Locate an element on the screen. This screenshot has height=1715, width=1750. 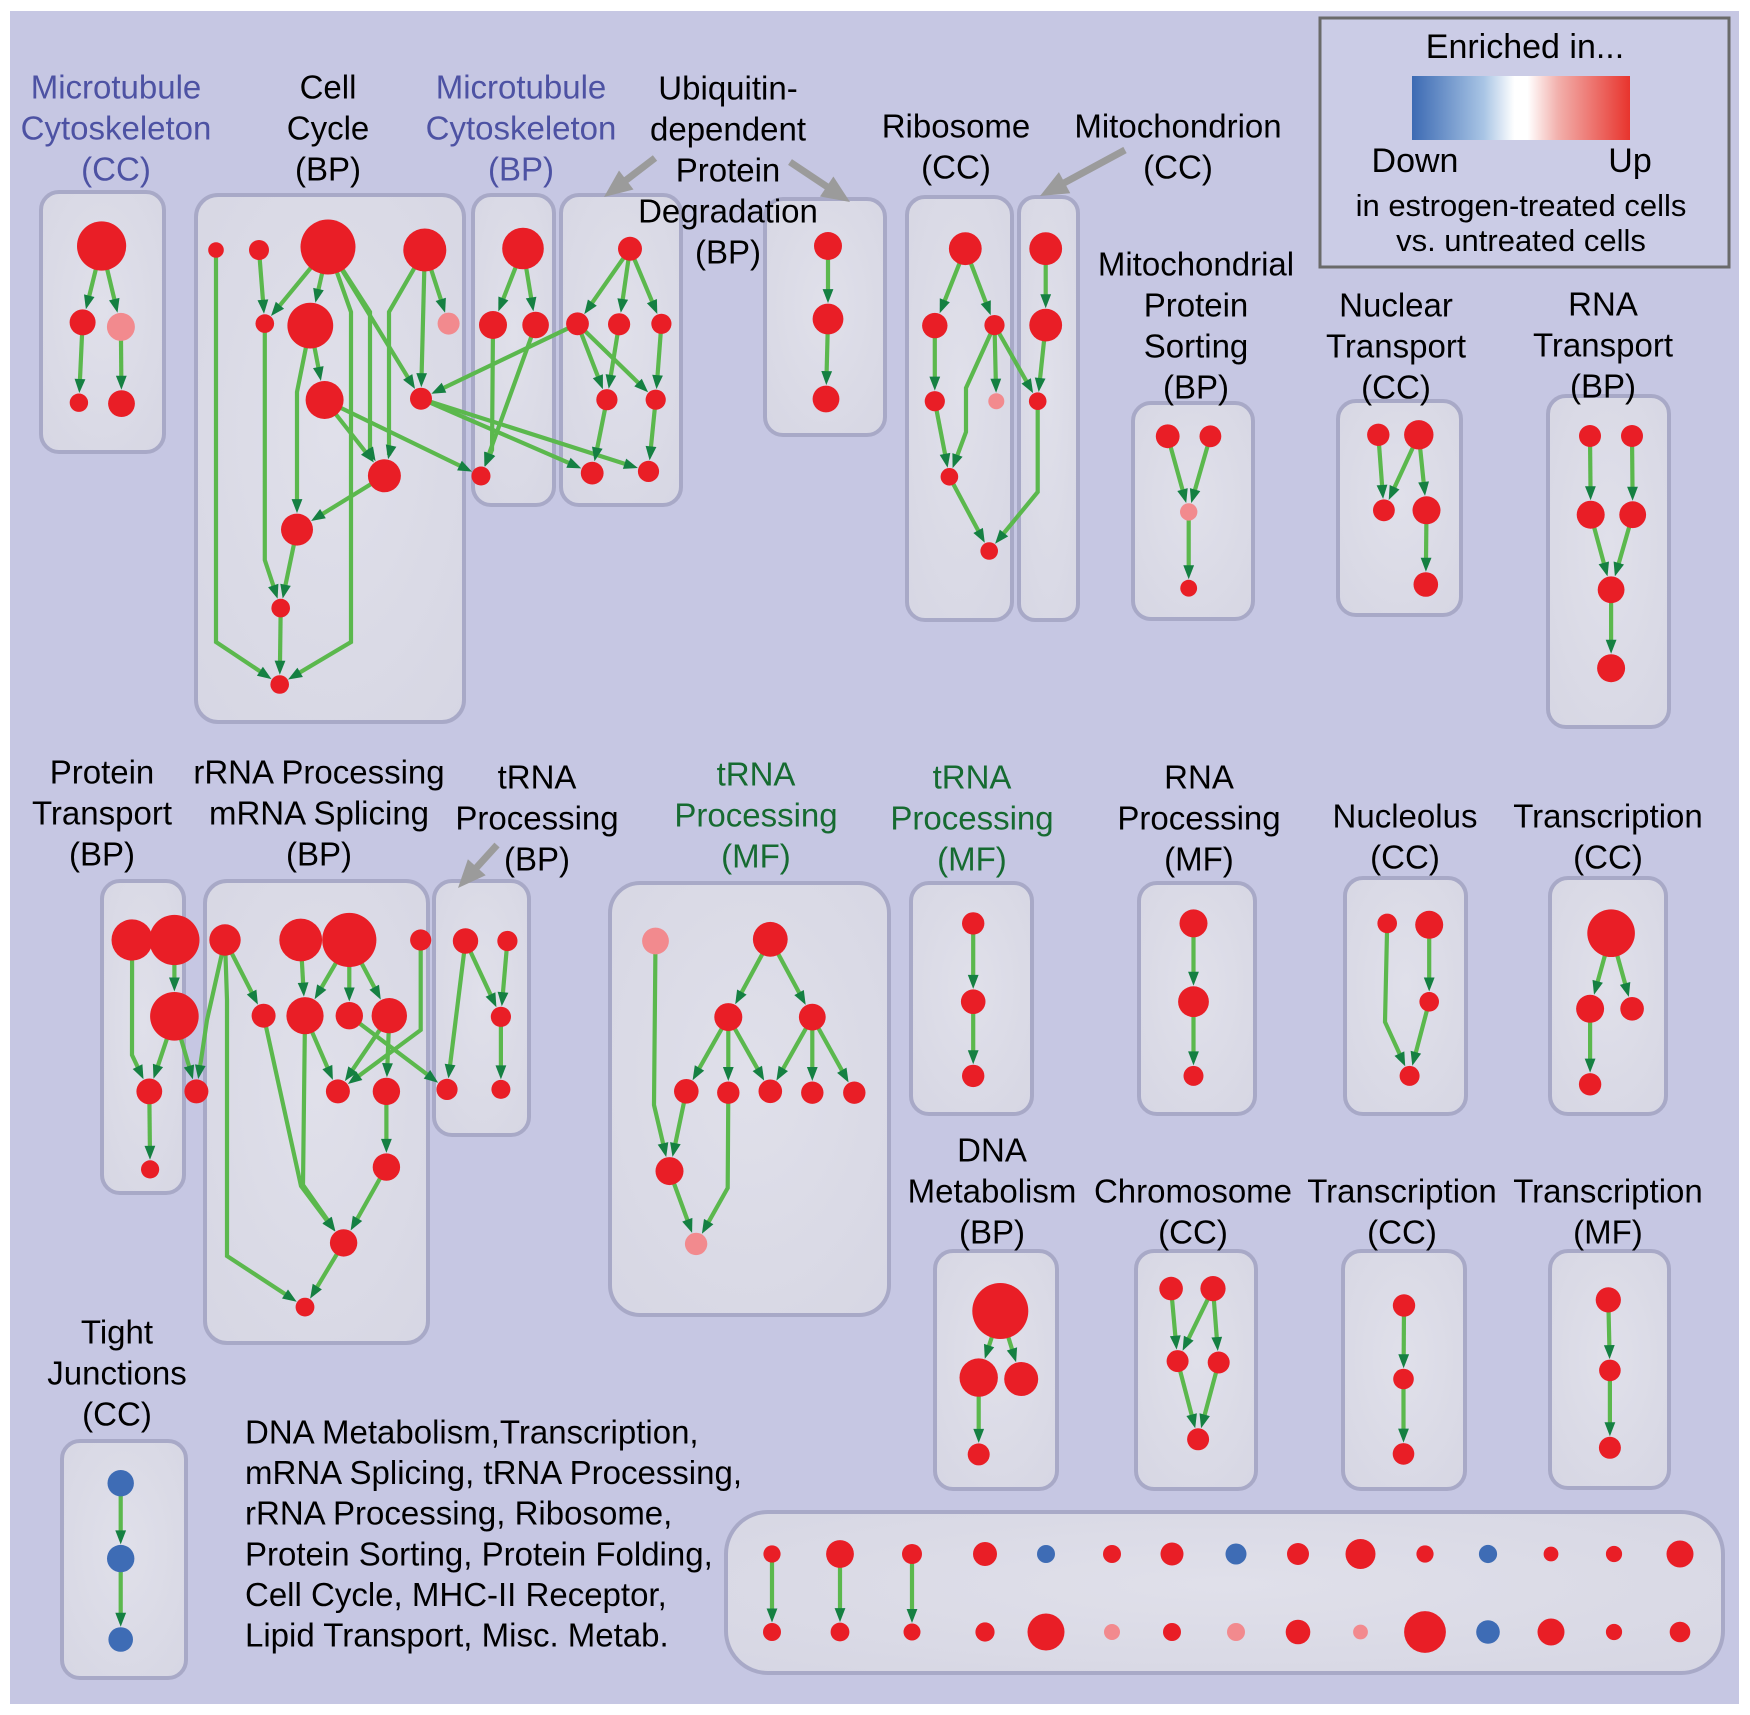
svg-text:mRNA Splicing, tRNA Processing: mRNA Splicing, tRNA Processing, is located at coordinates (493, 1472).